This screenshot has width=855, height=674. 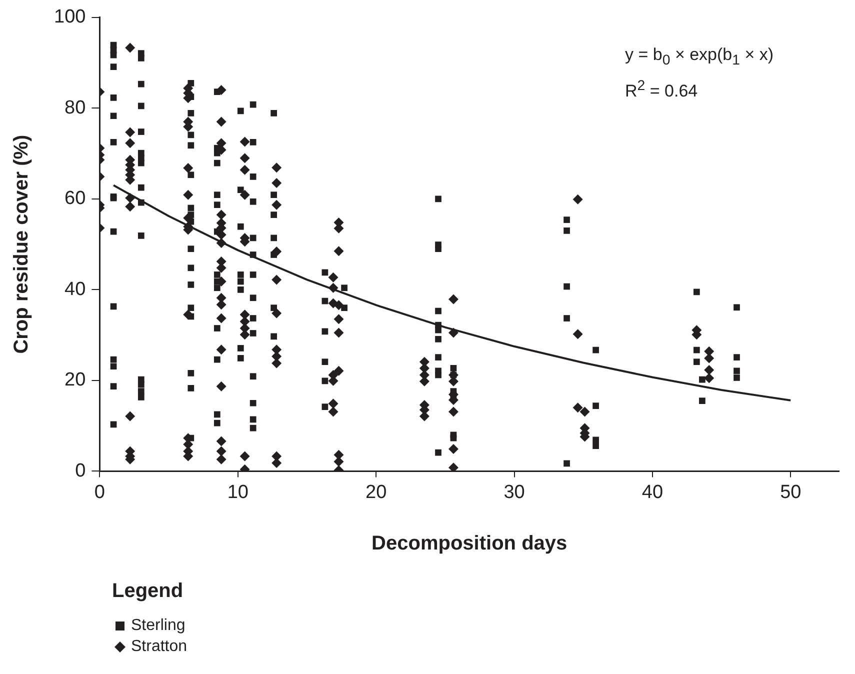 What do you see at coordinates (158, 625) in the screenshot?
I see `legend-label: Sterling` at bounding box center [158, 625].